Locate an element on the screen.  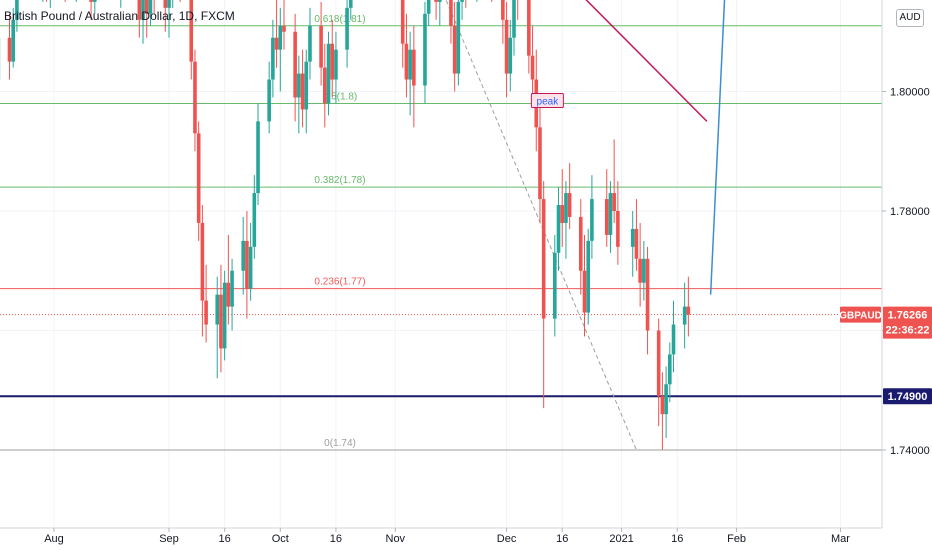
price-tick-label: 1.80000 is located at coordinates (910, 93).